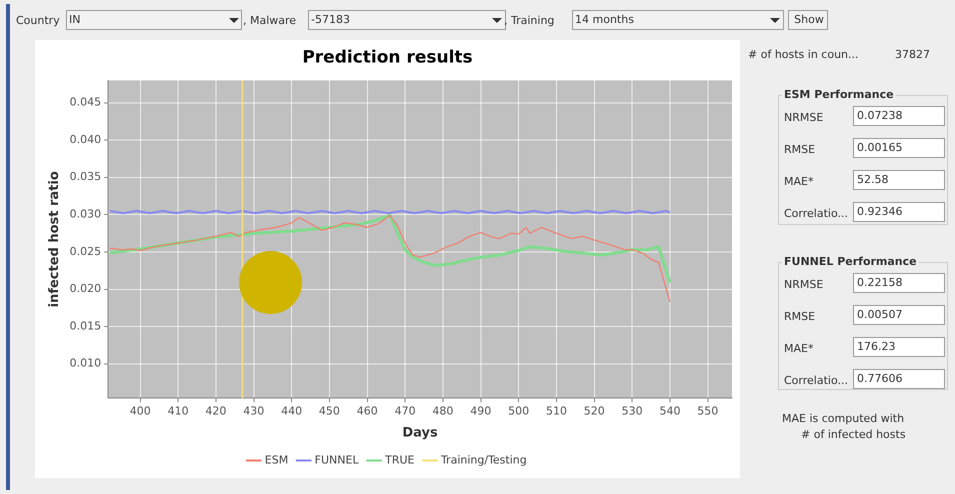  Describe the element at coordinates (329, 411) in the screenshot. I see `x-tick-label: 450` at that location.